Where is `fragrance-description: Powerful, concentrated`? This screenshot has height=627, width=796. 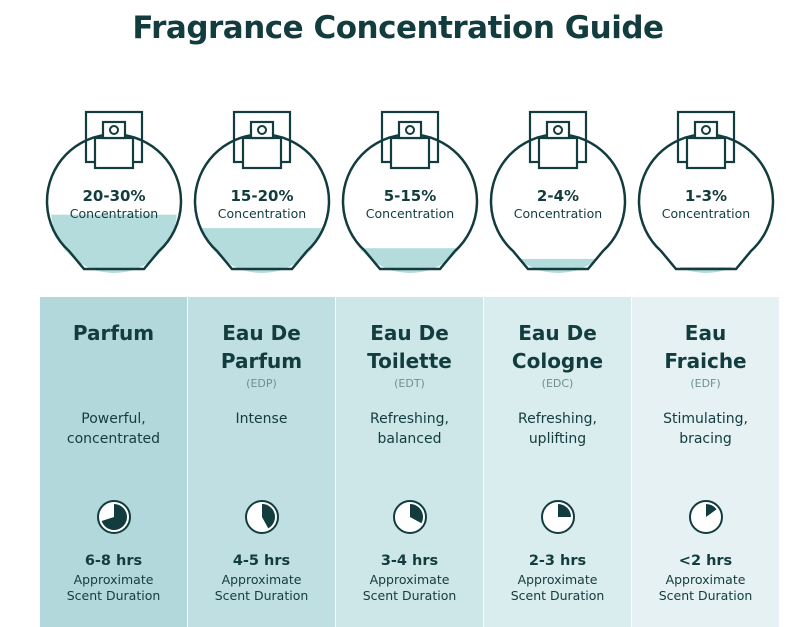
fragrance-description: Powerful, concentrated is located at coordinates (113, 429).